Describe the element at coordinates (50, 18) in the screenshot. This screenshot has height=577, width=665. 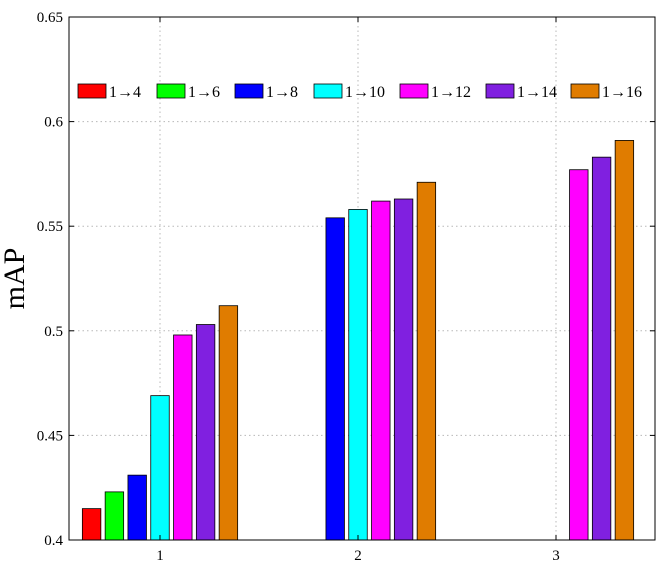
I see `y-tick-label: 0.65` at that location.